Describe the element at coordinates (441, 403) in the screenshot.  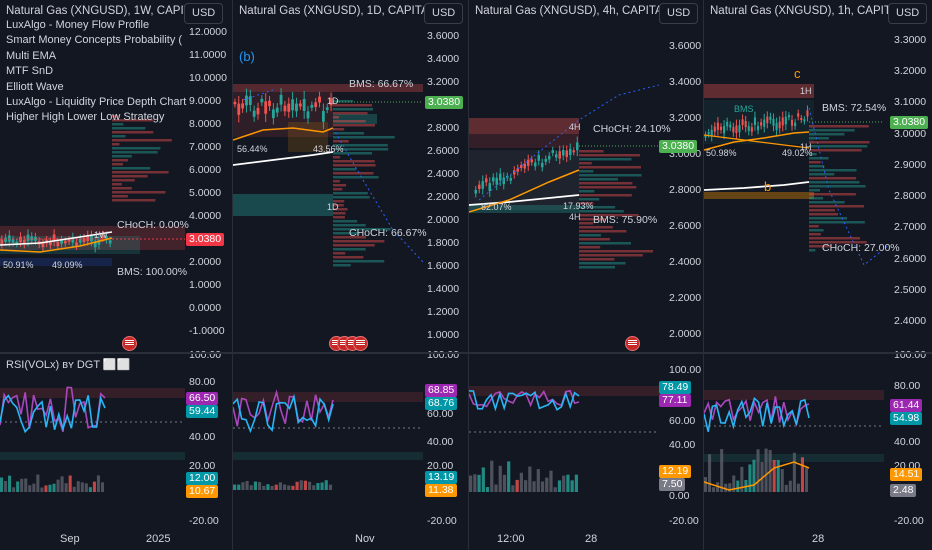
I see `rsi-signal-badge: 68.76` at that location.